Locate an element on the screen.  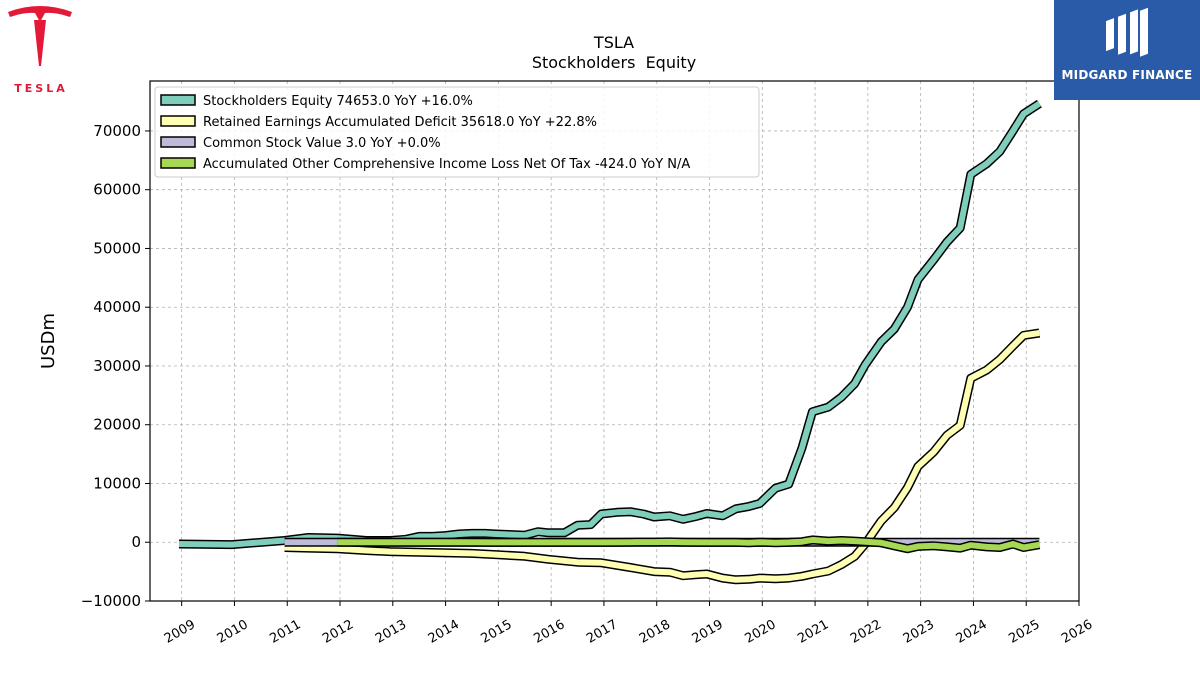
midgard-finance-logo: MIDGARD FINANCE is located at coordinates (1127, 50).